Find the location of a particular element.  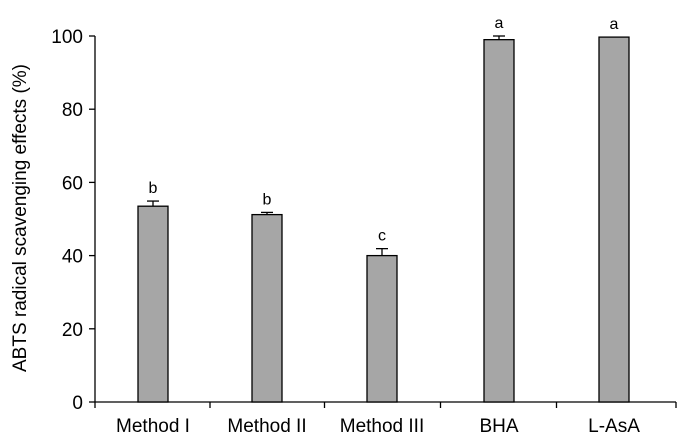

y-tick-label: 100 is located at coordinates (67, 37).